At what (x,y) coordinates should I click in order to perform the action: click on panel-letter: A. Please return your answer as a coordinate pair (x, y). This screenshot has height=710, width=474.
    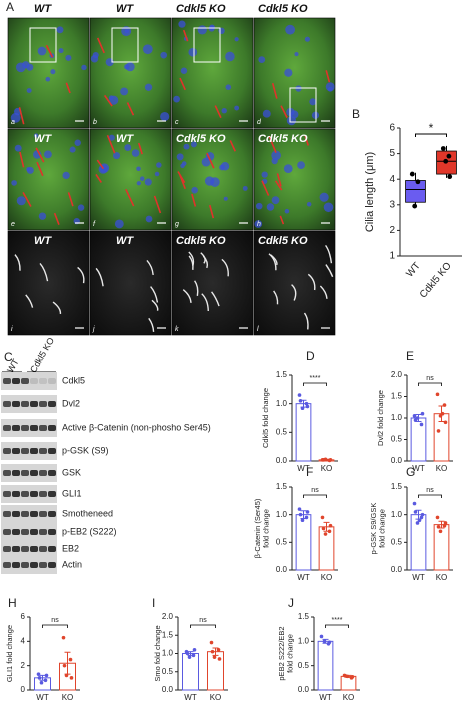
    Looking at the image, I should click on (10, 7).